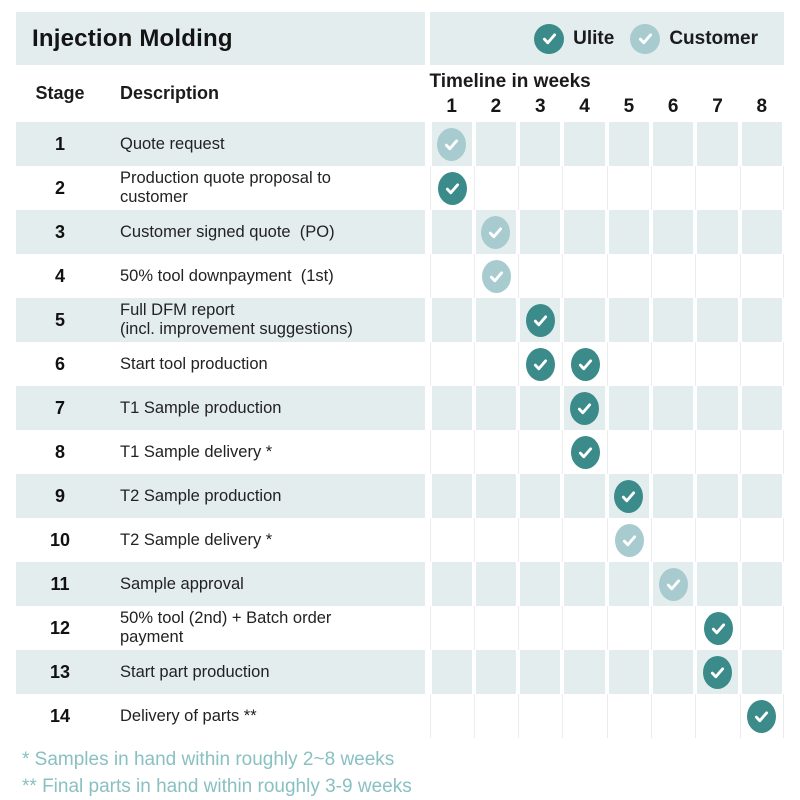 This screenshot has height=800, width=800. What do you see at coordinates (584, 106) in the screenshot?
I see `week-number: 4` at bounding box center [584, 106].